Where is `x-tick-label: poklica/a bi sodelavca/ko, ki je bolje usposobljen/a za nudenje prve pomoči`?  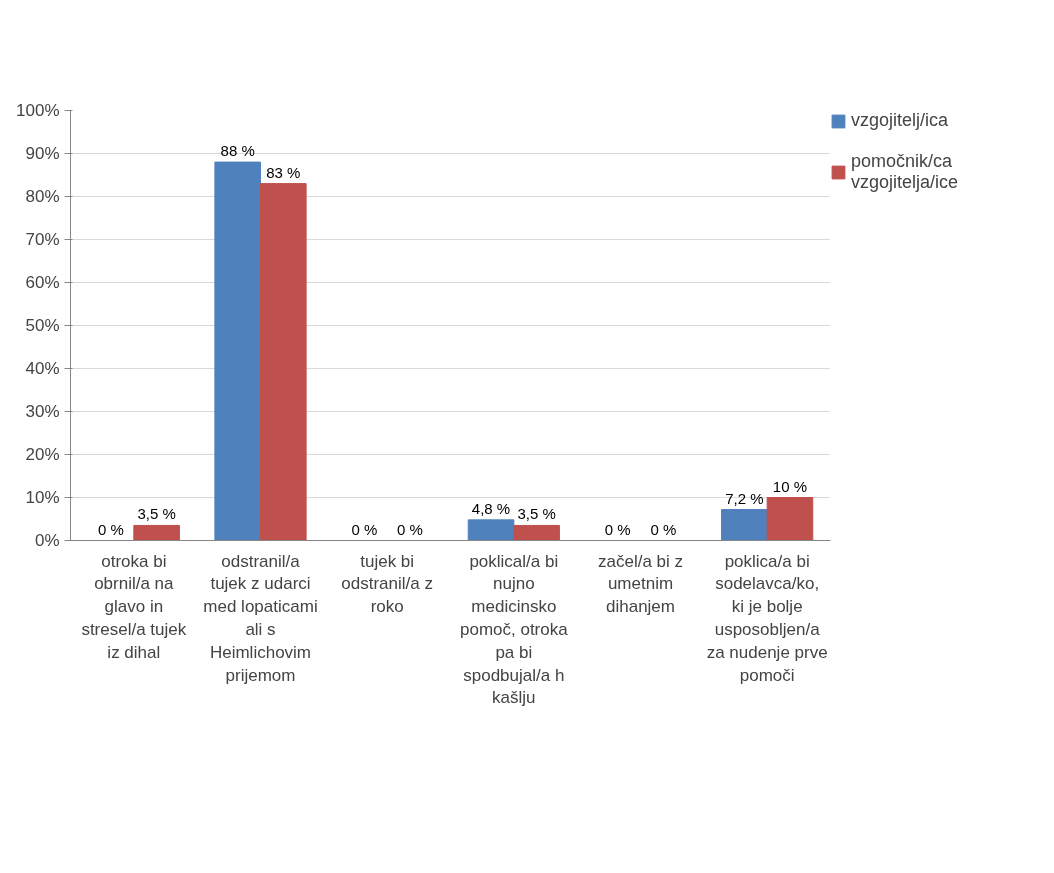 x-tick-label: poklica/a bi sodelavca/ko, ki je bolje usposobljen/a za nudenje prve pomoči is located at coordinates (767, 618).